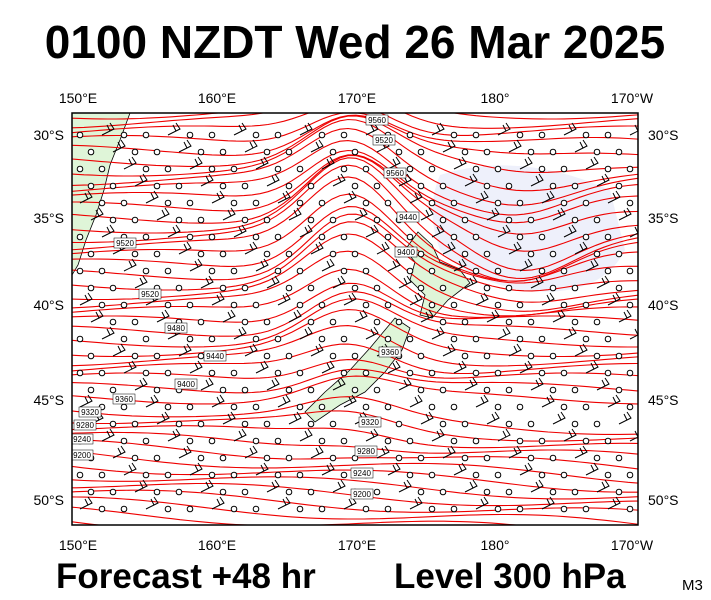 The width and height of the screenshot is (711, 600). Describe the element at coordinates (176, 328) in the screenshot. I see `contour-label: 9480` at that location.